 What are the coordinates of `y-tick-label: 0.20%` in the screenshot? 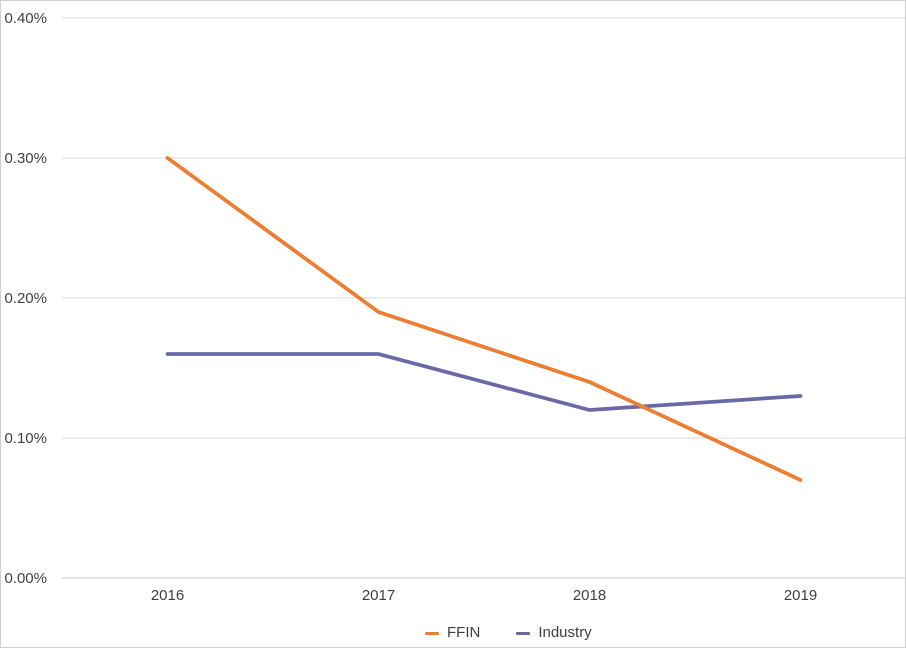 It's located at (25, 298).